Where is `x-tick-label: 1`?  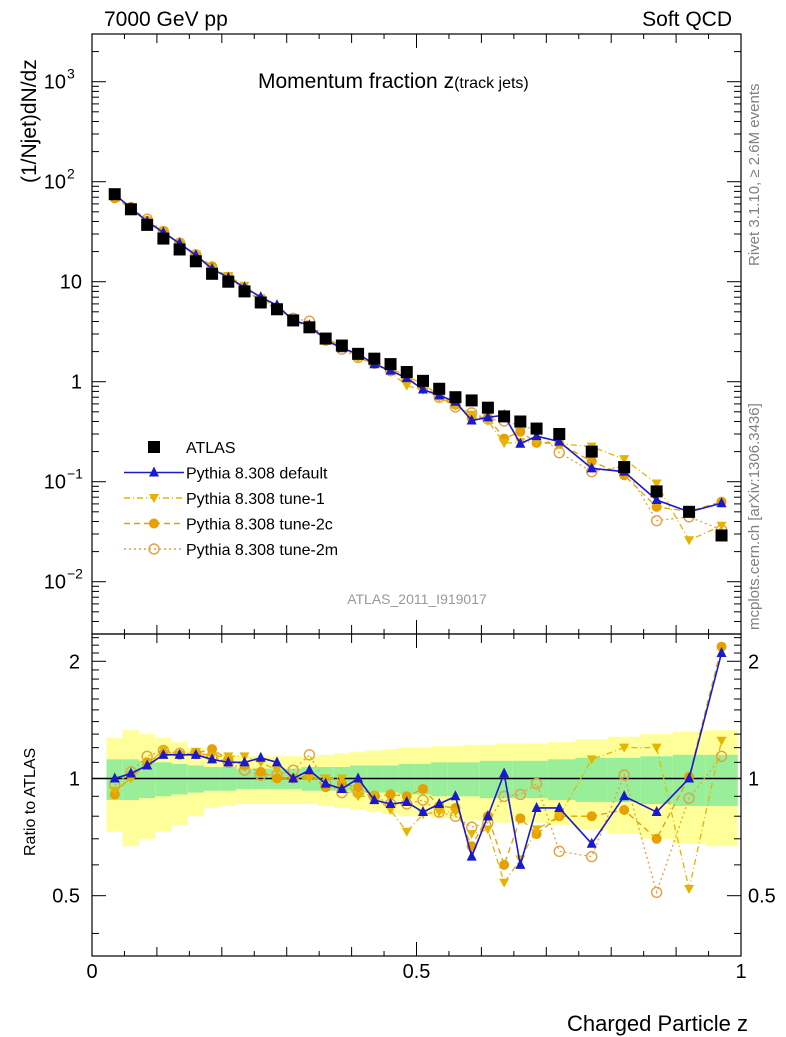 x-tick-label: 1 is located at coordinates (740, 972).